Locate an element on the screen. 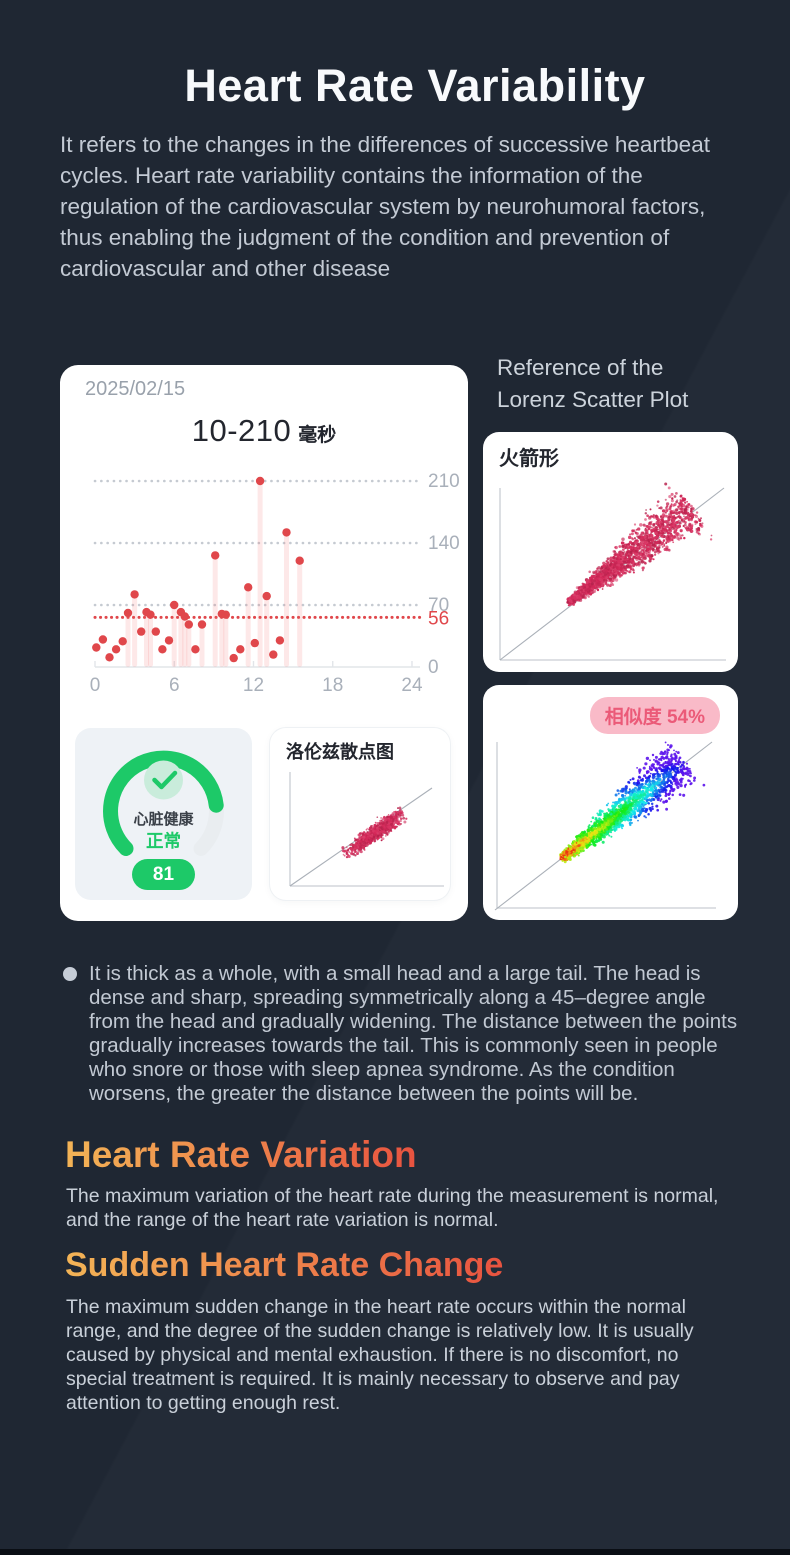 This screenshot has height=1555, width=790. svg-text: 18 is located at coordinates (332, 685).